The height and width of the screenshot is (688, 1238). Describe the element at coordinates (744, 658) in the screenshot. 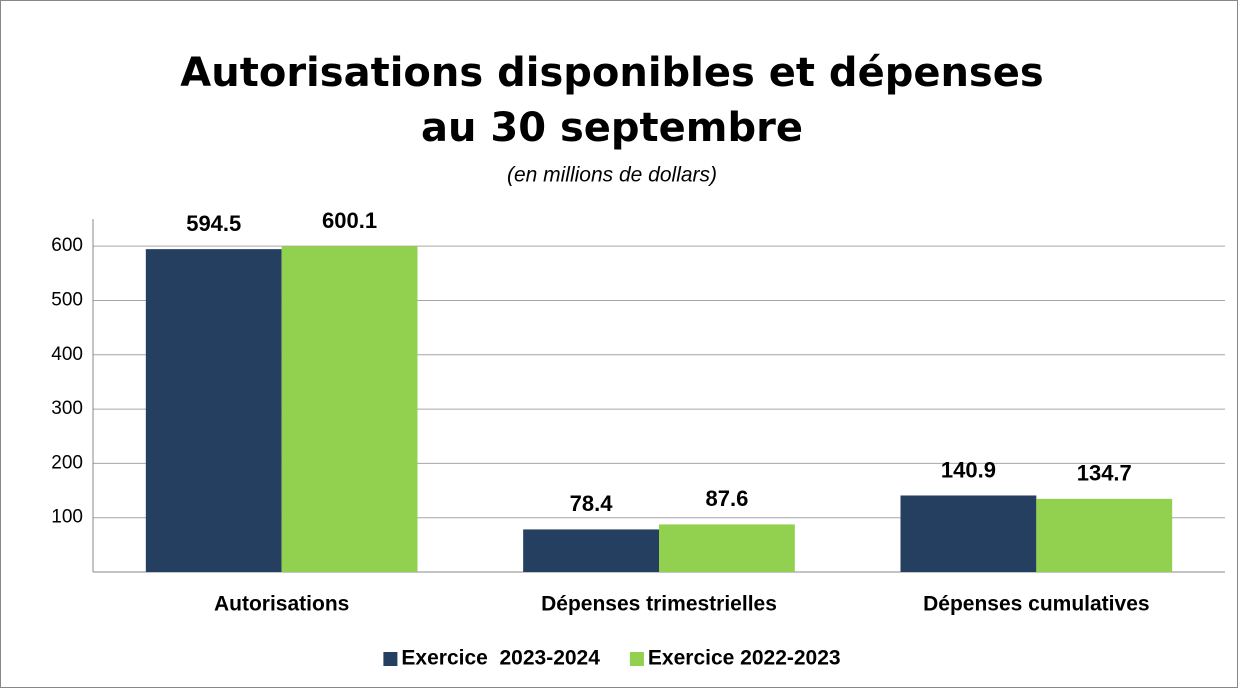

I see `legend-label: Exercice 2022-2023` at that location.